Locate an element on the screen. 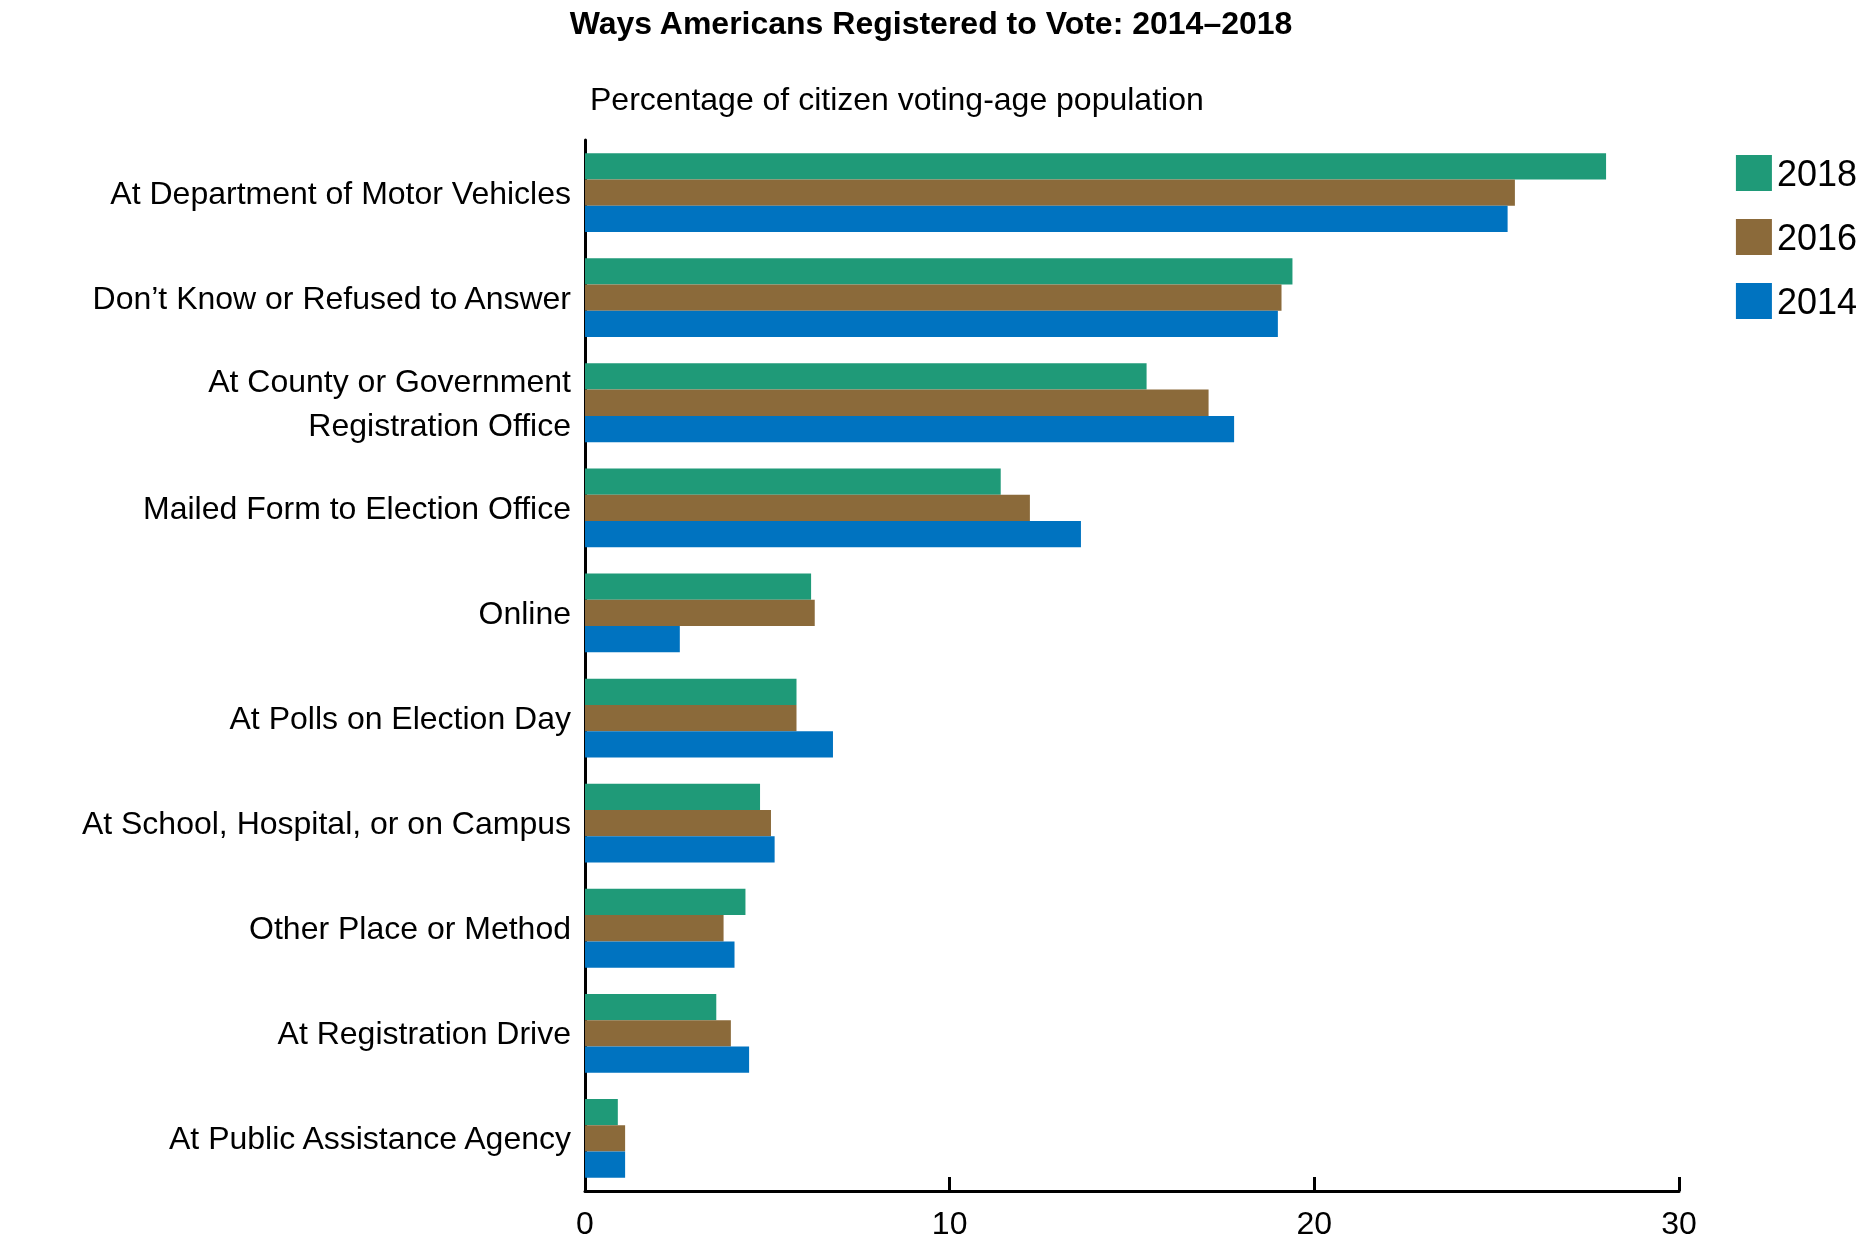  y-tick-label: At Department of Motor Vehicles is located at coordinates (340, 192).